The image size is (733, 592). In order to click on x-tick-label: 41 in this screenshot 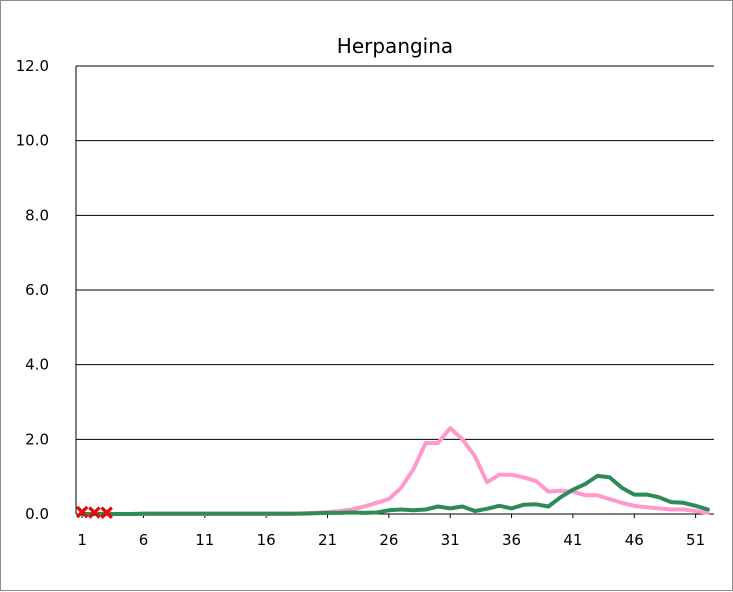, I will do `click(572, 540)`.